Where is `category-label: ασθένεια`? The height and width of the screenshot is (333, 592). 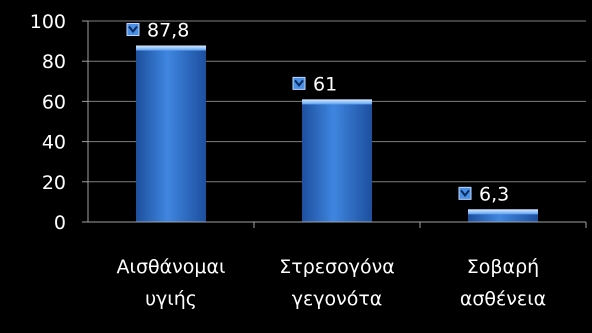 category-label: ασθένεια is located at coordinates (503, 299).